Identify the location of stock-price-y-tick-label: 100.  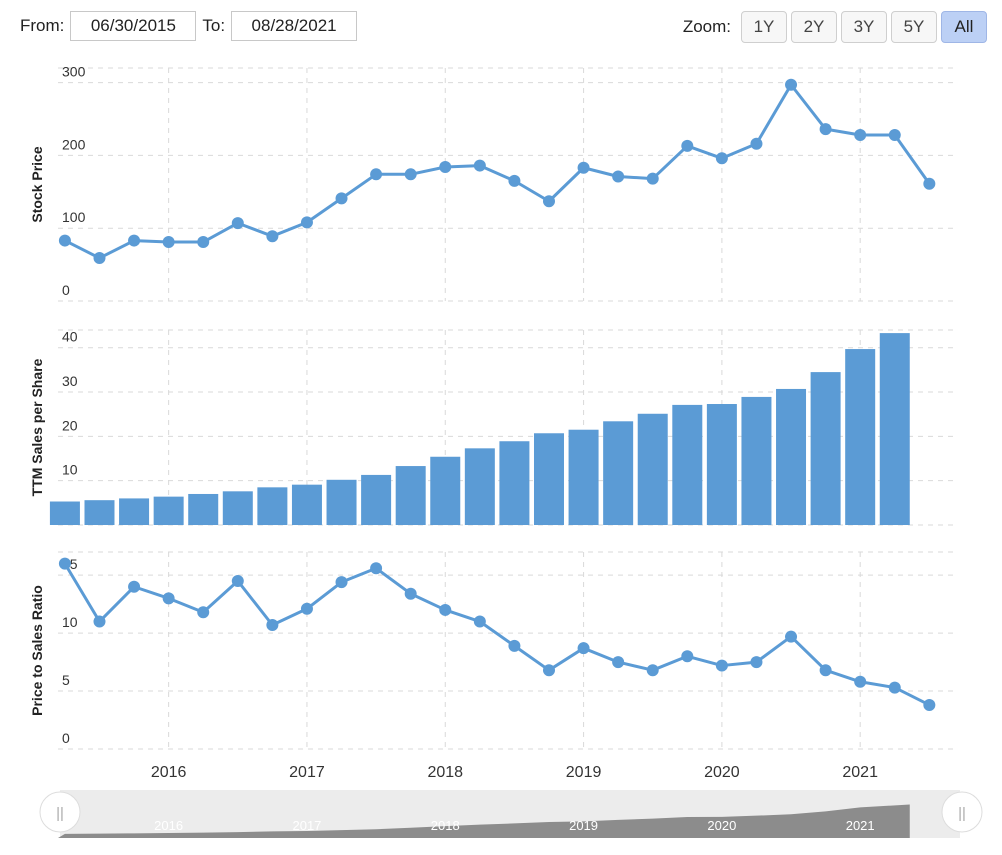
(74, 217).